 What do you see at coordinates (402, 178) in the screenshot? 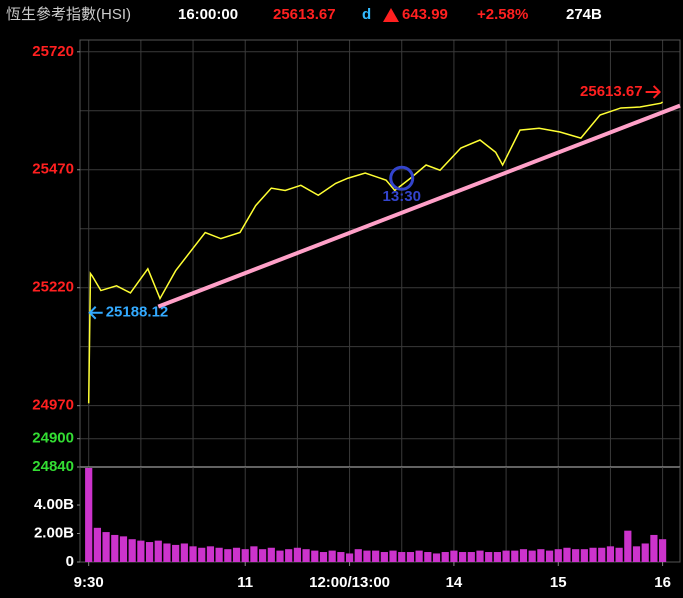
I see `marker-circle` at bounding box center [402, 178].